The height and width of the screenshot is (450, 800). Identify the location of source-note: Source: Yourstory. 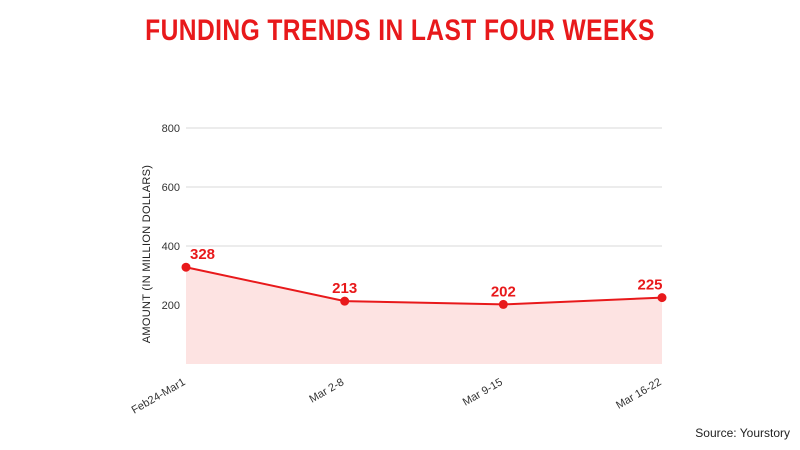
(742, 433).